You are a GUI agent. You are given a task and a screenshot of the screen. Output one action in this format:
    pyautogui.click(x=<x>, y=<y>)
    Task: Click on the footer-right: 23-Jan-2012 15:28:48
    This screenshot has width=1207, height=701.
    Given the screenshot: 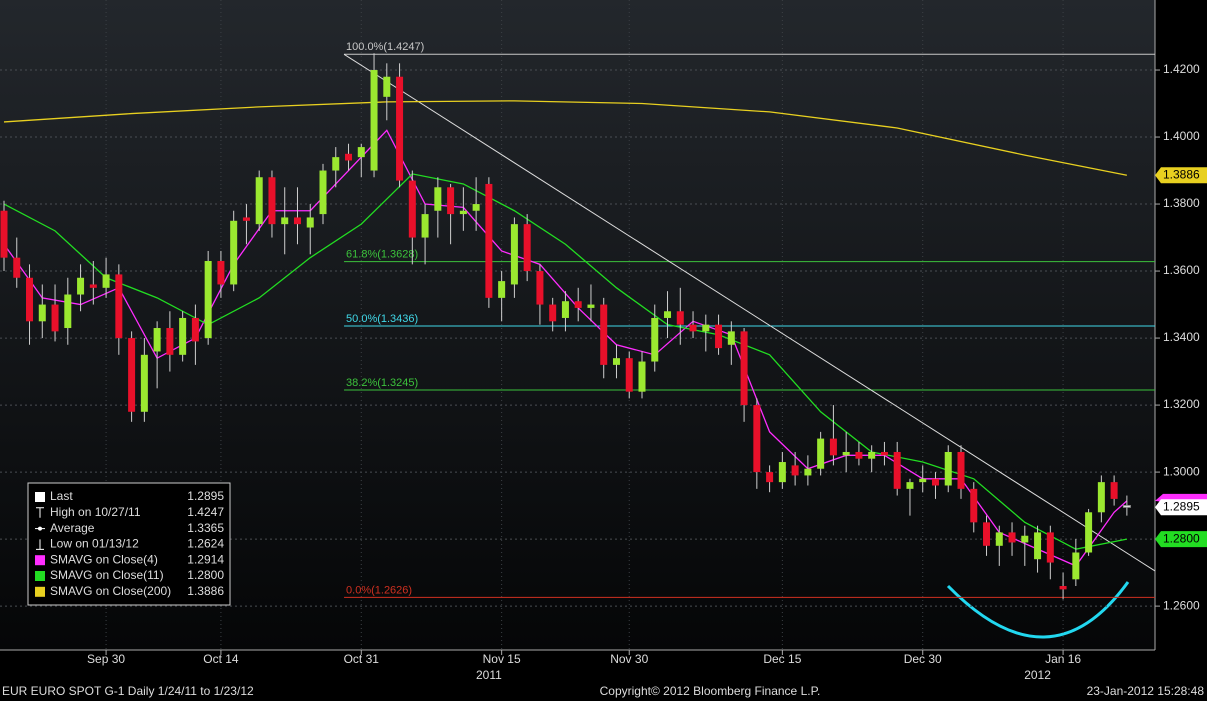 What is the action you would take?
    pyautogui.click(x=1146, y=691)
    